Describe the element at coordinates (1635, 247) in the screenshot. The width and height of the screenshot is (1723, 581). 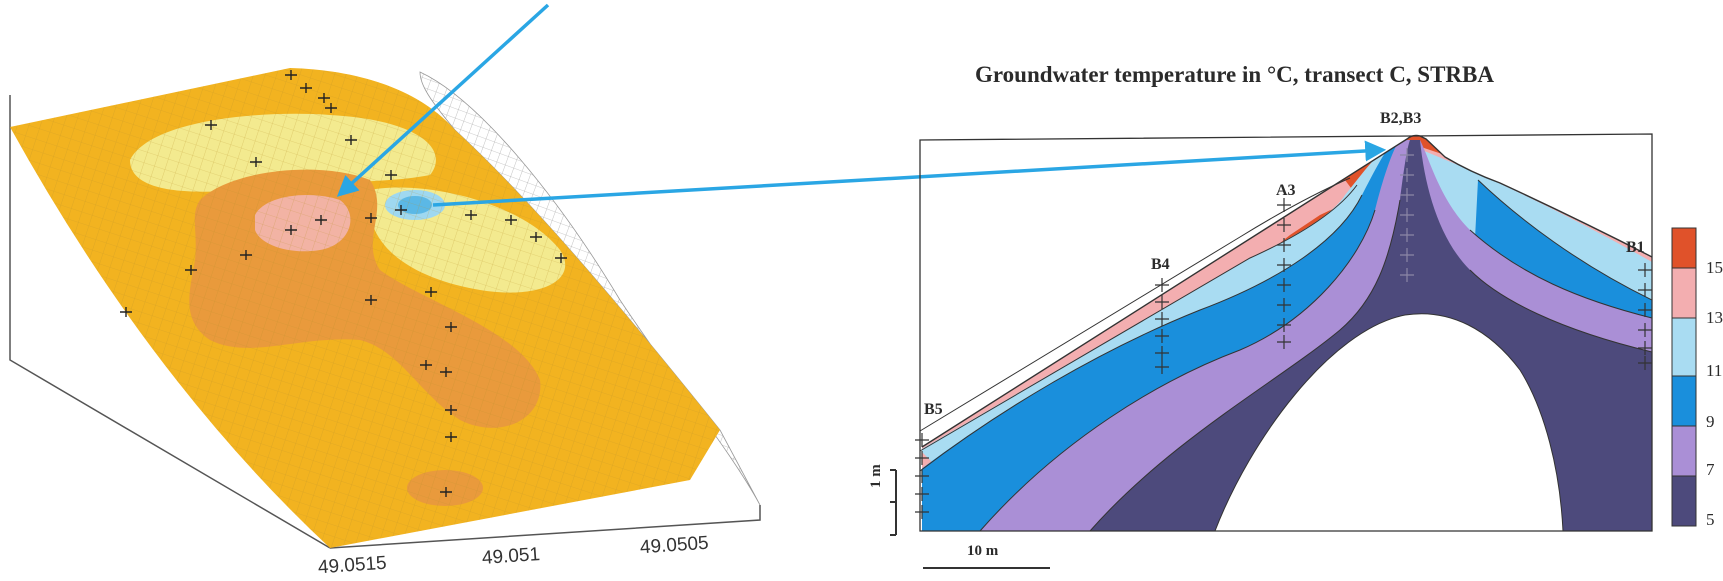
I see `borehole-label-b1: B1` at that location.